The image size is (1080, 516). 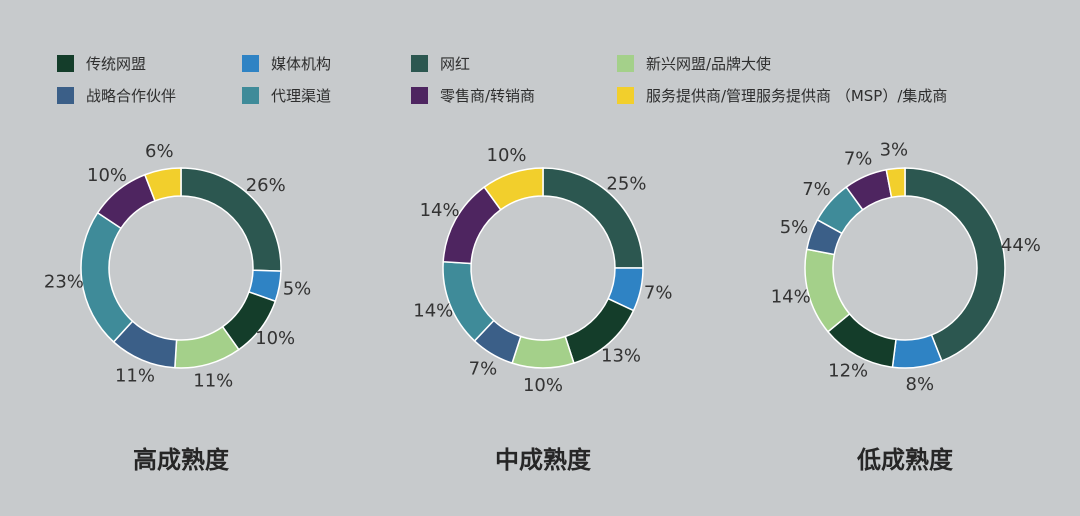 I want to click on legend-item-emerging-affiliate: 新兴网盟/品牌大使, so click(x=694, y=63).